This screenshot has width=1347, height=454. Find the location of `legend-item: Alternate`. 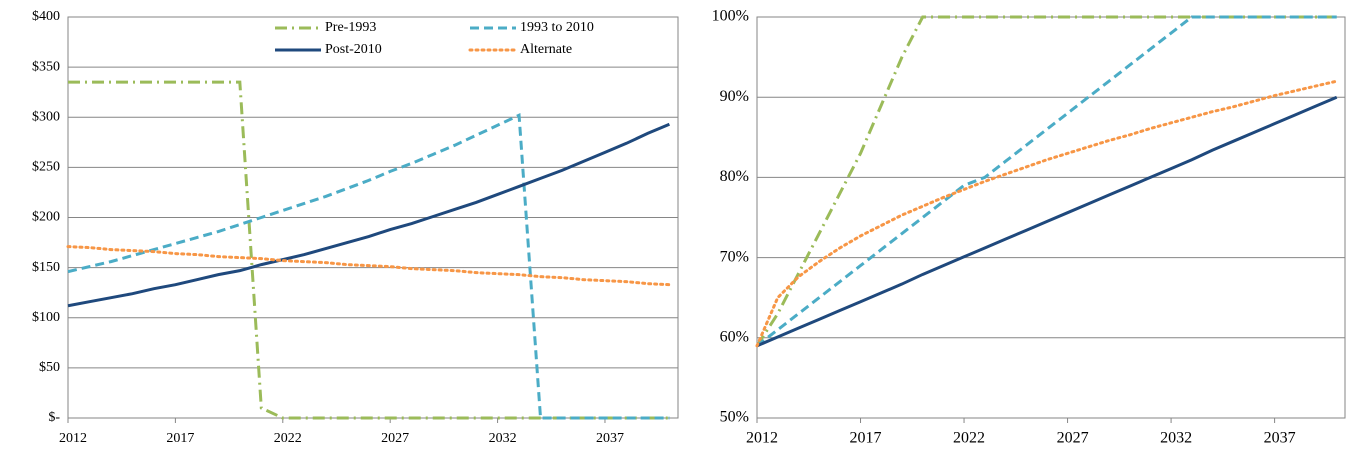

legend-item: Alternate is located at coordinates (553, 50).